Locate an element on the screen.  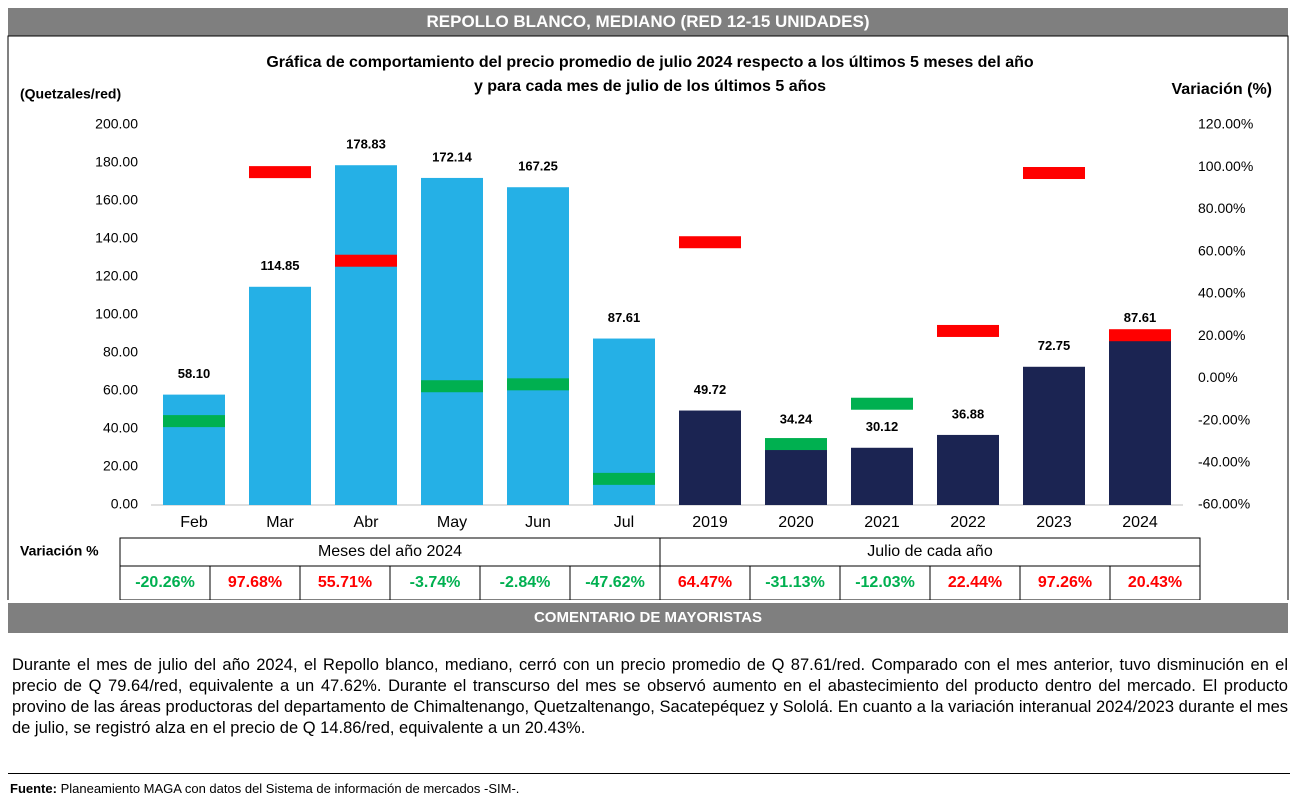
divider is located at coordinates (649, 773).